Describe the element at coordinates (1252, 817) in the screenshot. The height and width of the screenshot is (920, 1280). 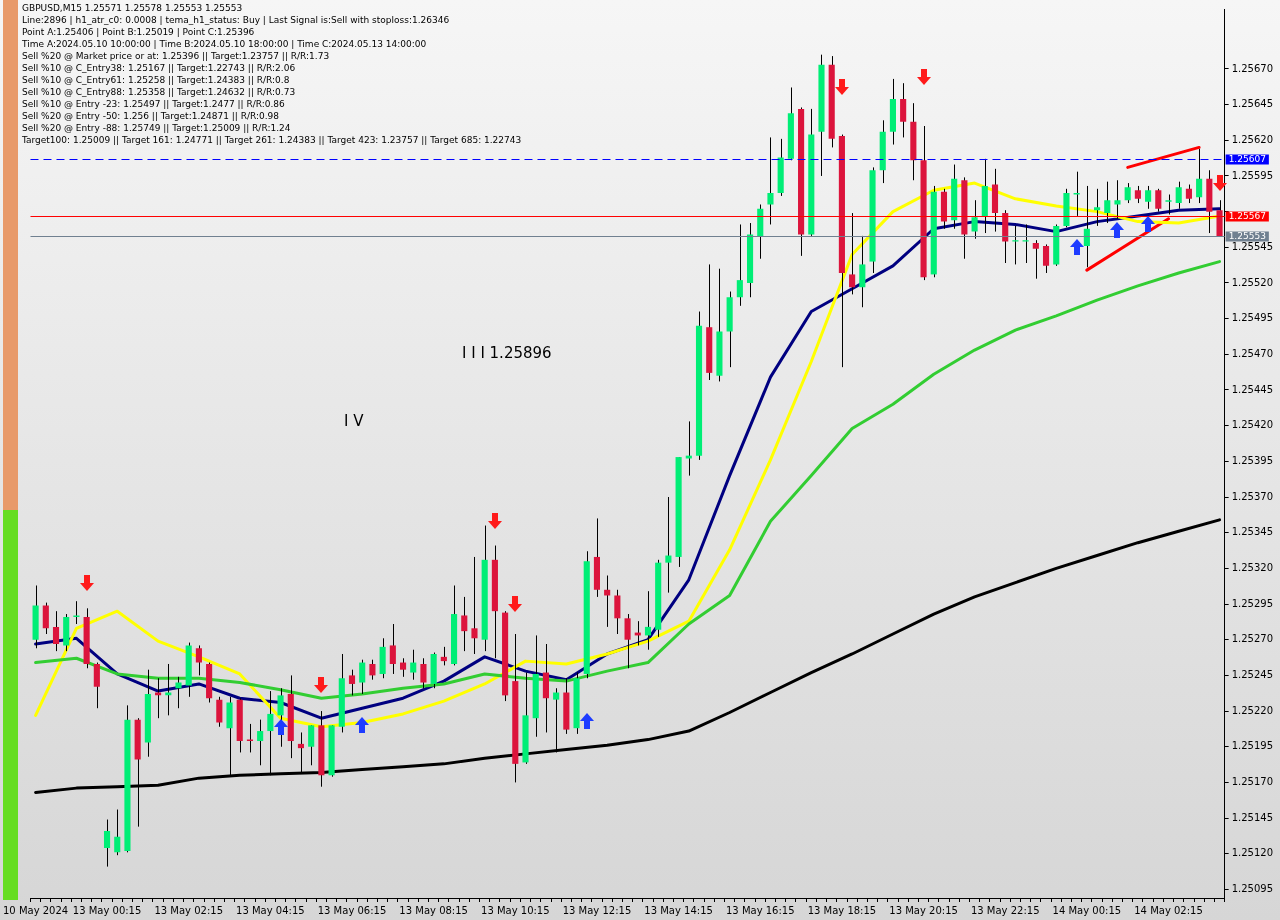
I see `y-tick-label: 1.25145` at that location.